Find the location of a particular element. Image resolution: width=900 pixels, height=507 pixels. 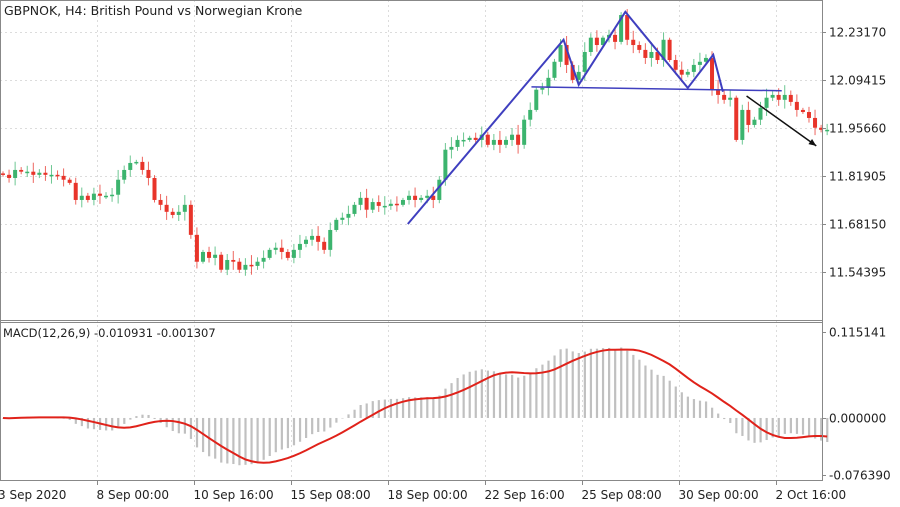

time-tick-label: 10 Sep 16:00 is located at coordinates (234, 495).